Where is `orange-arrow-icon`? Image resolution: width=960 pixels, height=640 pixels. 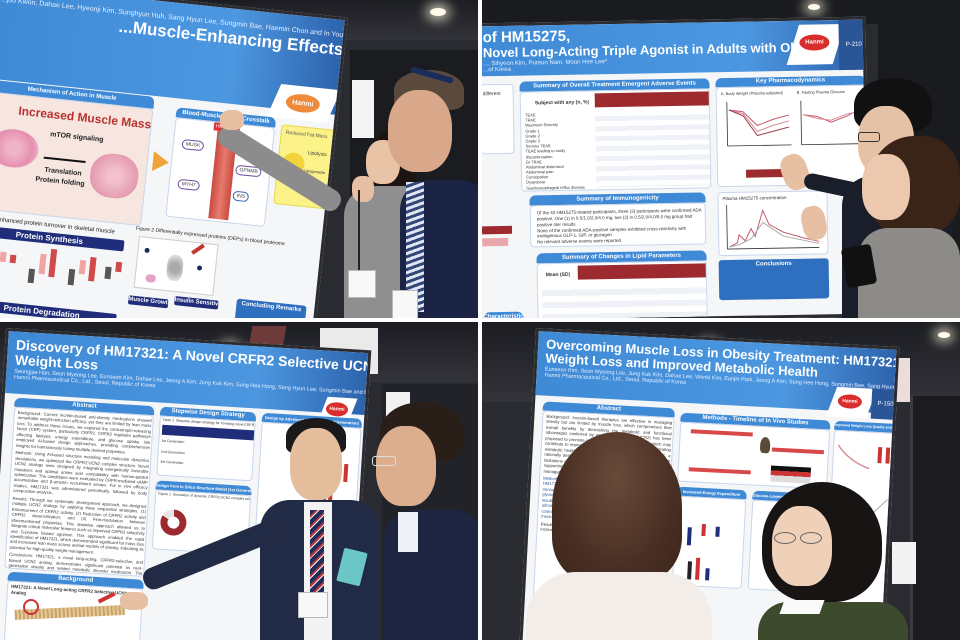
orange-arrow-icon is located at coordinates (160, 162).